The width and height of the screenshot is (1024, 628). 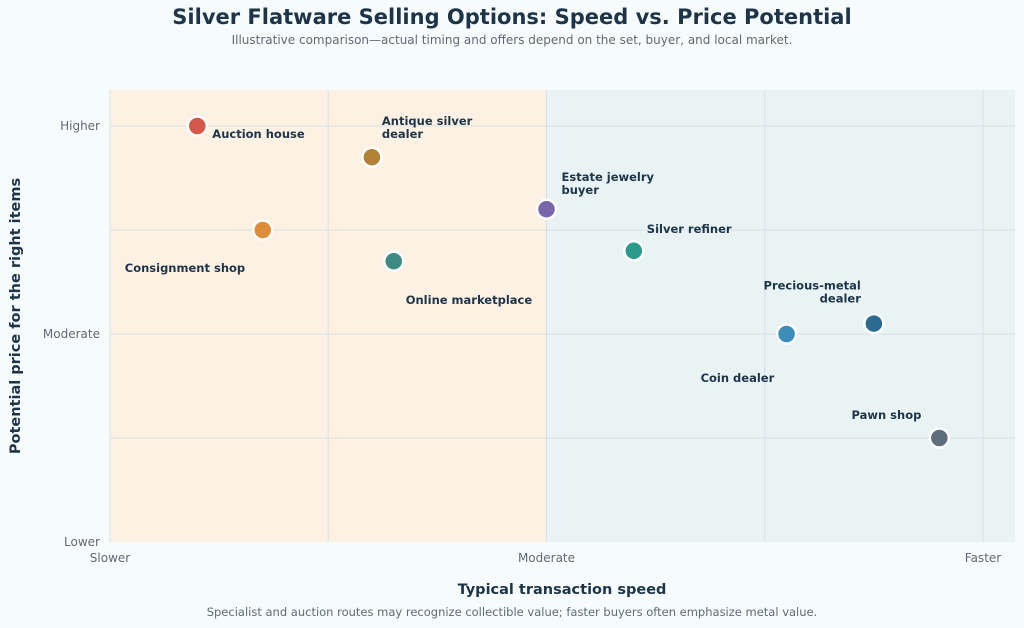 I want to click on x-tick-label: Faster, so click(x=983, y=558).